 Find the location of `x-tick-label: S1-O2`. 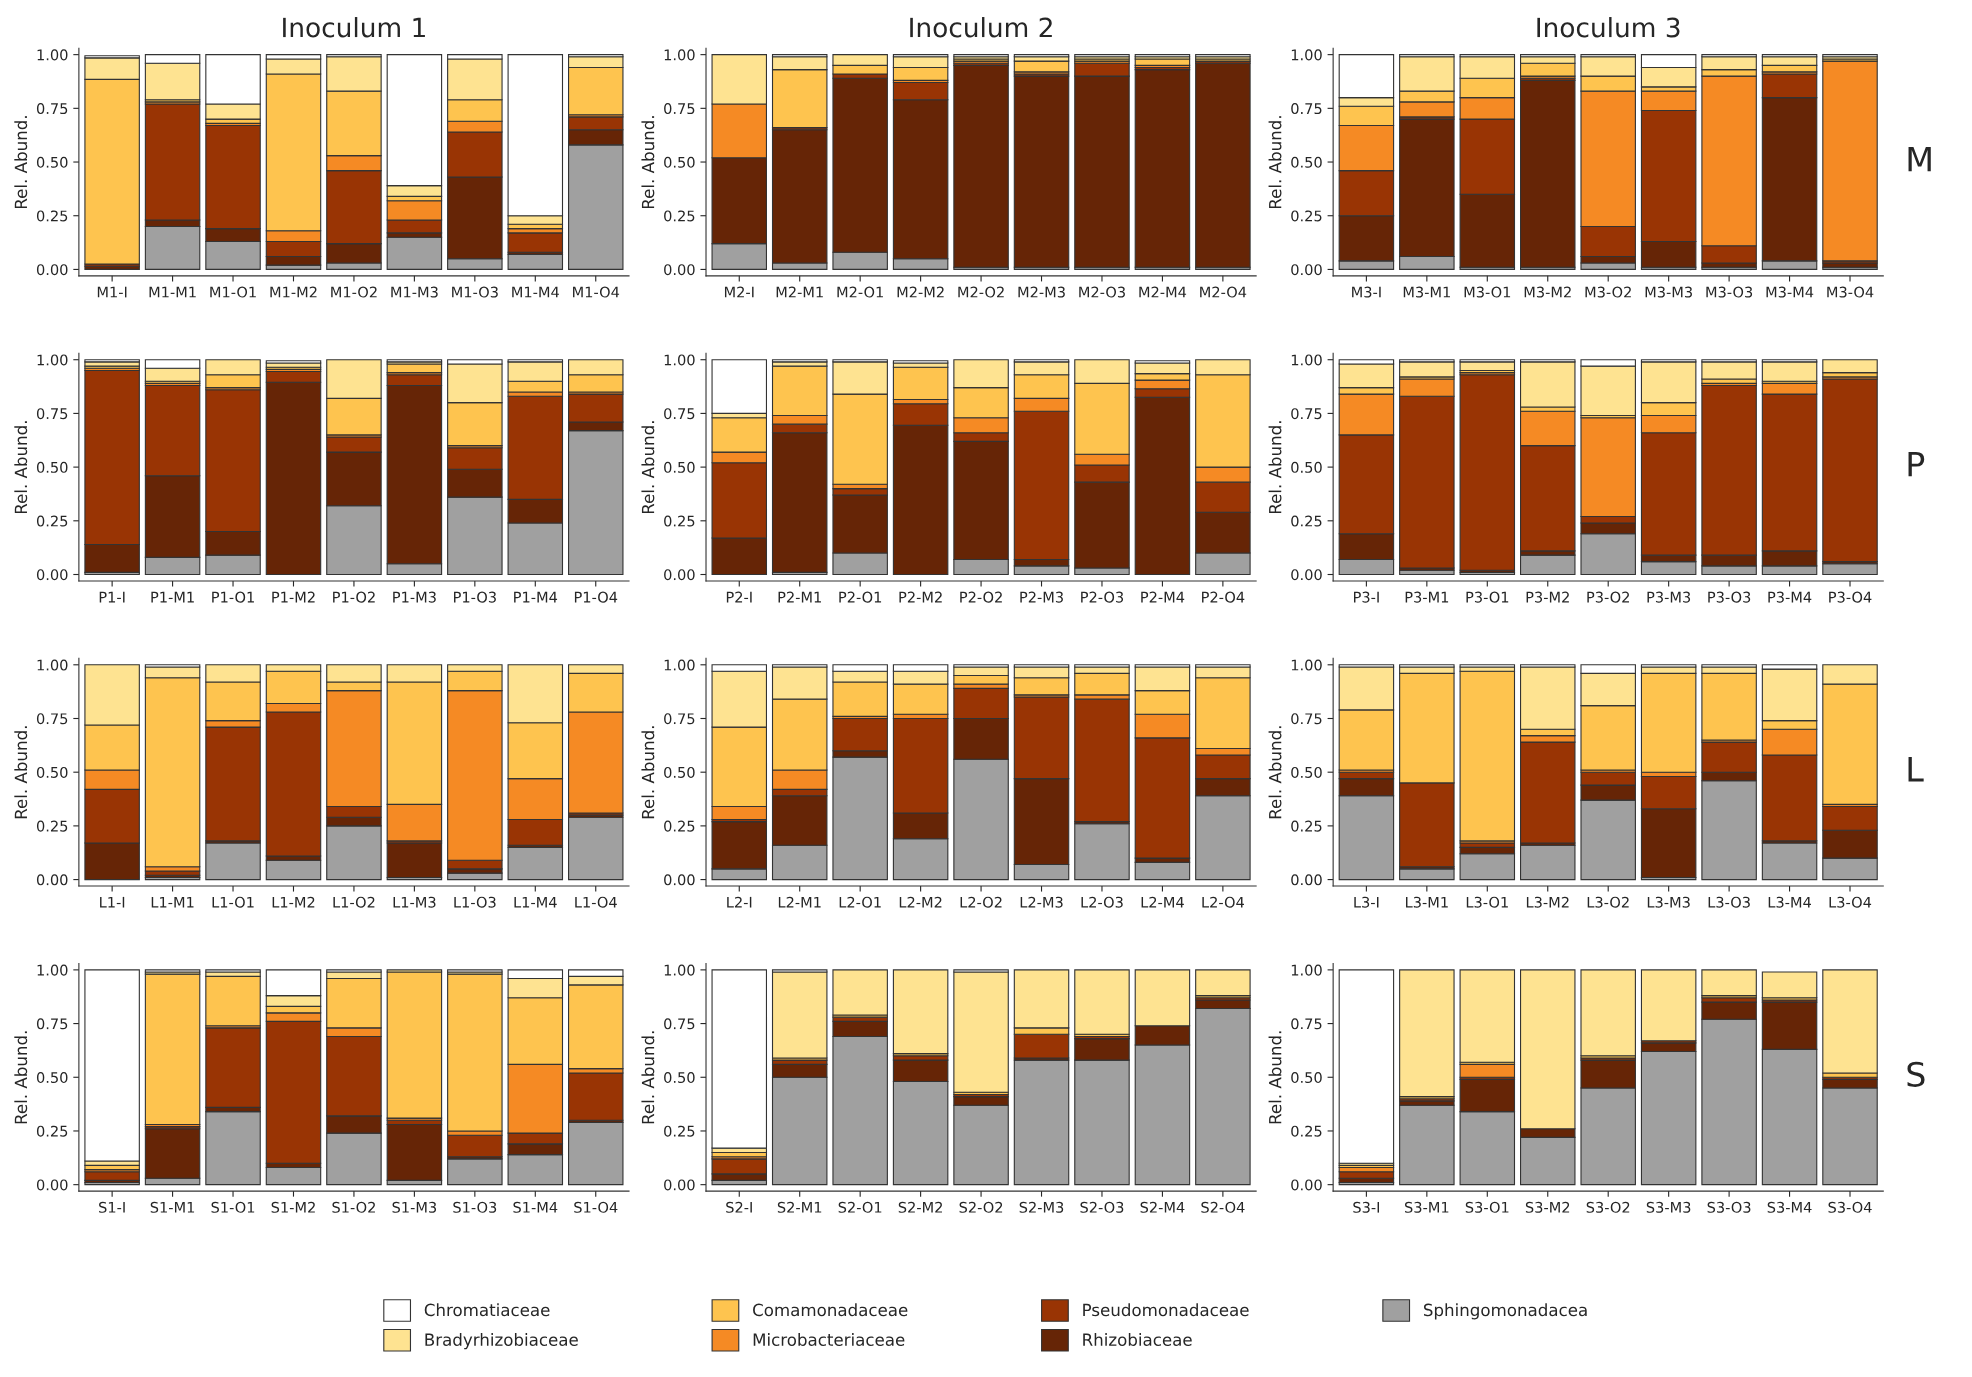

x-tick-label: S1-O2 is located at coordinates (353, 1207).